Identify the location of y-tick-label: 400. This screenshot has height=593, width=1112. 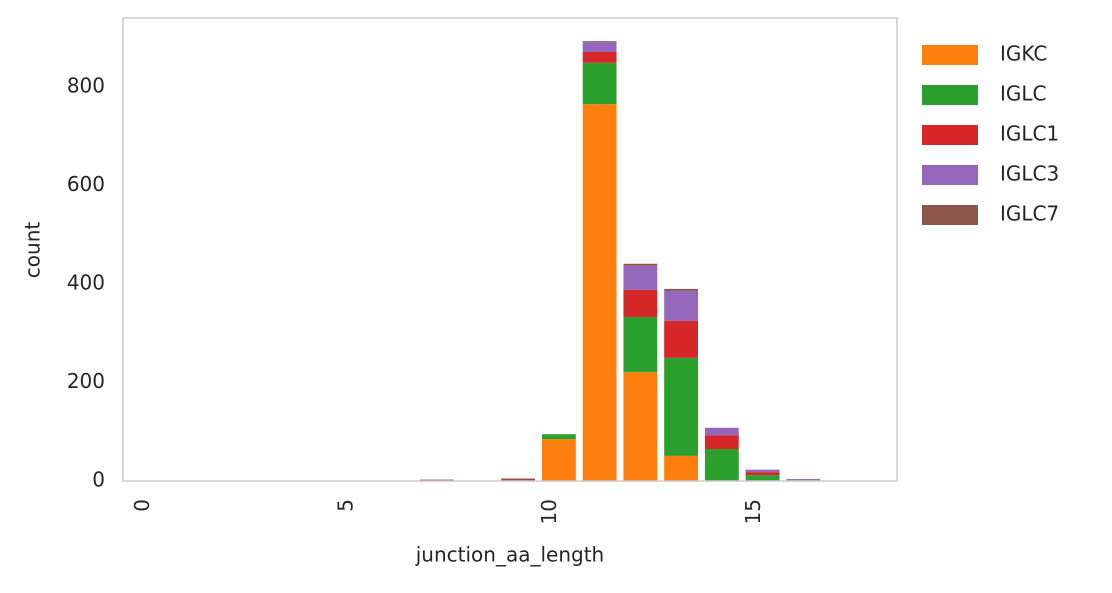
(86, 282).